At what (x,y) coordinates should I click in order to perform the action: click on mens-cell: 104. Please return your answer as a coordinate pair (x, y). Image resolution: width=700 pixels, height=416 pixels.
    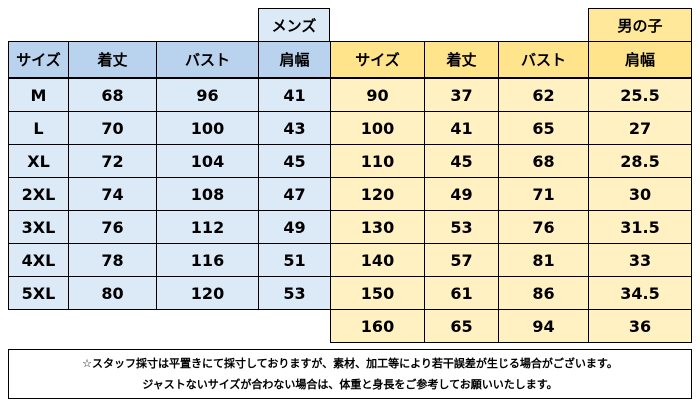
    Looking at the image, I should click on (207, 161).